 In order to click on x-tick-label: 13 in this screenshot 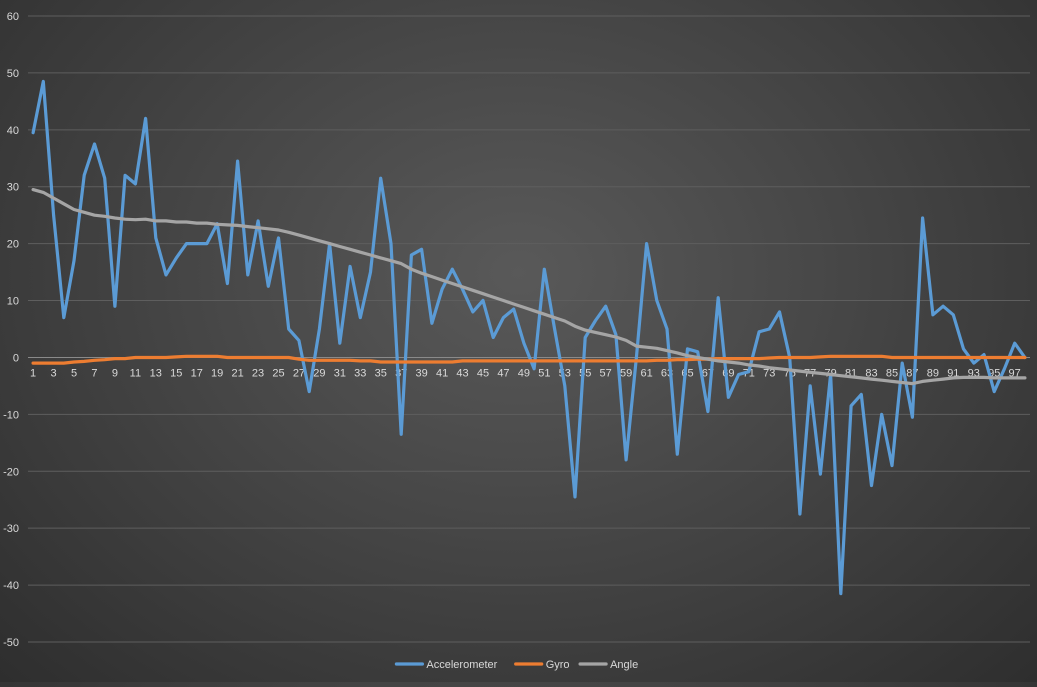, I will do `click(156, 373)`.